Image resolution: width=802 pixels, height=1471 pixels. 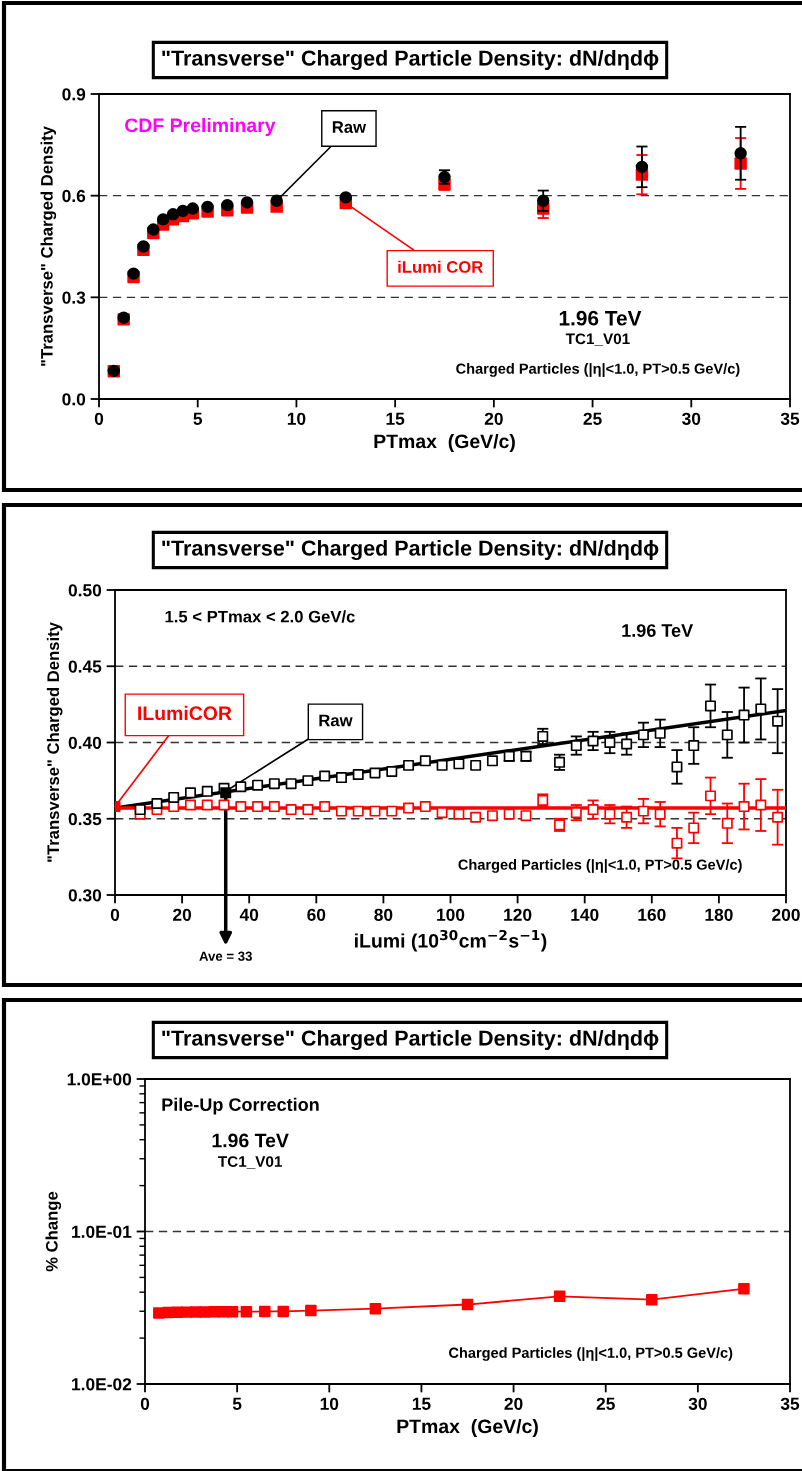 What do you see at coordinates (383, 914) in the screenshot?
I see `x-tick-label: 80` at bounding box center [383, 914].